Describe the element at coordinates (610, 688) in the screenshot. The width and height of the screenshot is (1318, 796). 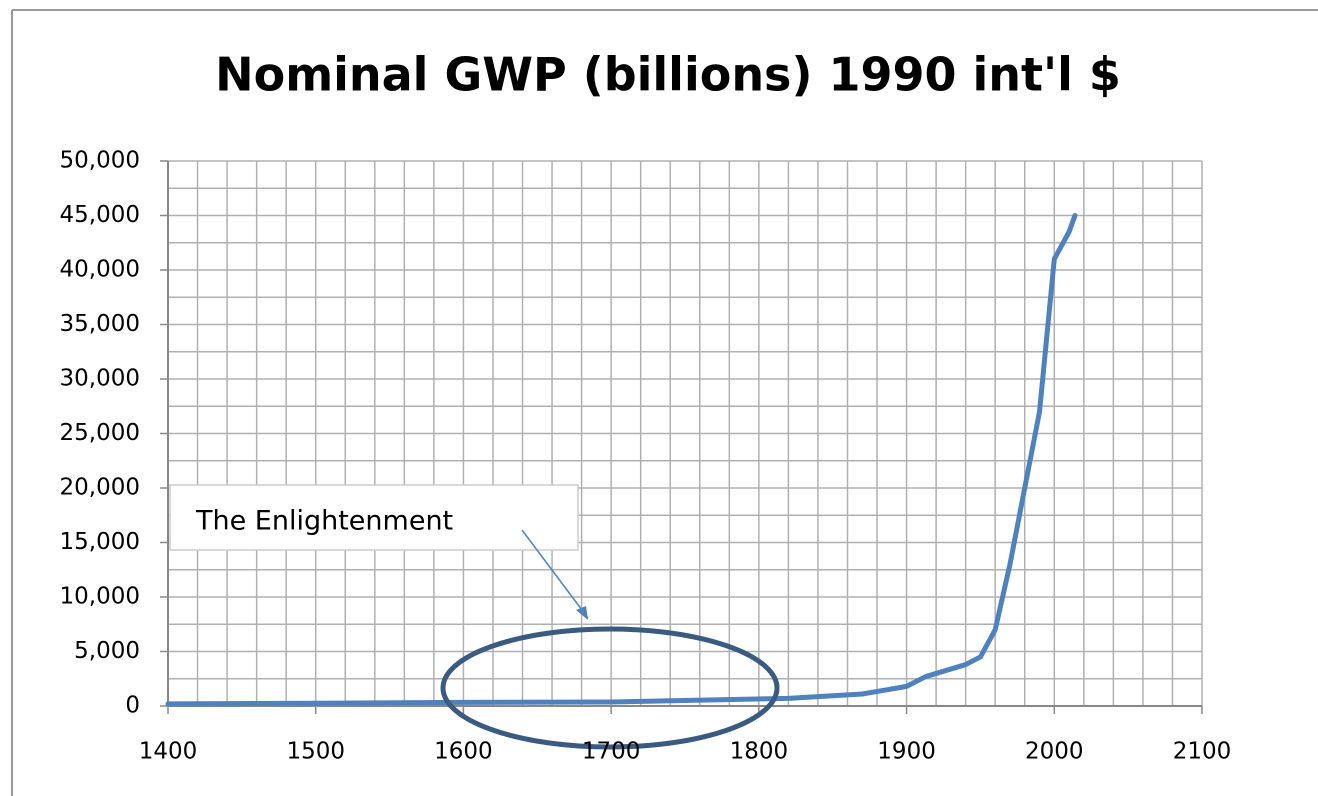
I see `highlight-ellipse` at that location.